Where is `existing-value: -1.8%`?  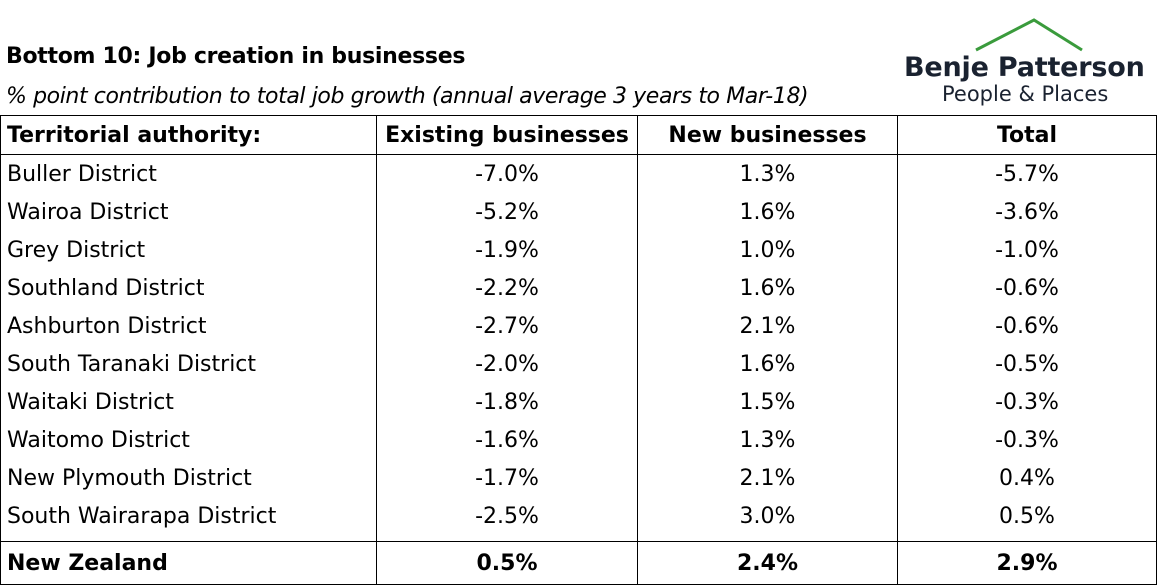 existing-value: -1.8% is located at coordinates (507, 402).